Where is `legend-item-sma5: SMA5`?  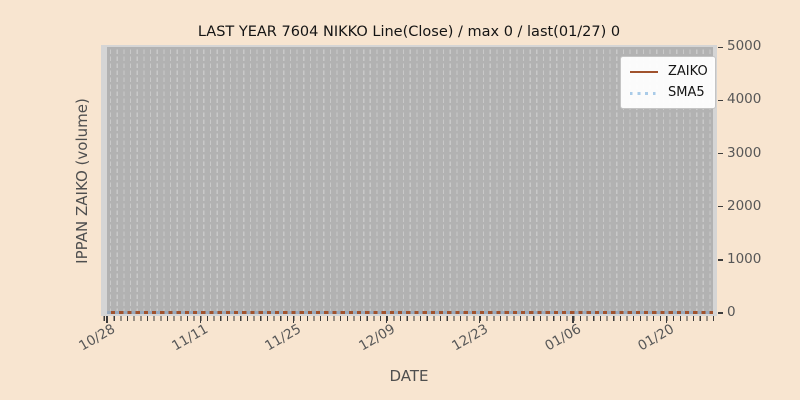
legend-item-sma5: SMA5 is located at coordinates (668, 93).